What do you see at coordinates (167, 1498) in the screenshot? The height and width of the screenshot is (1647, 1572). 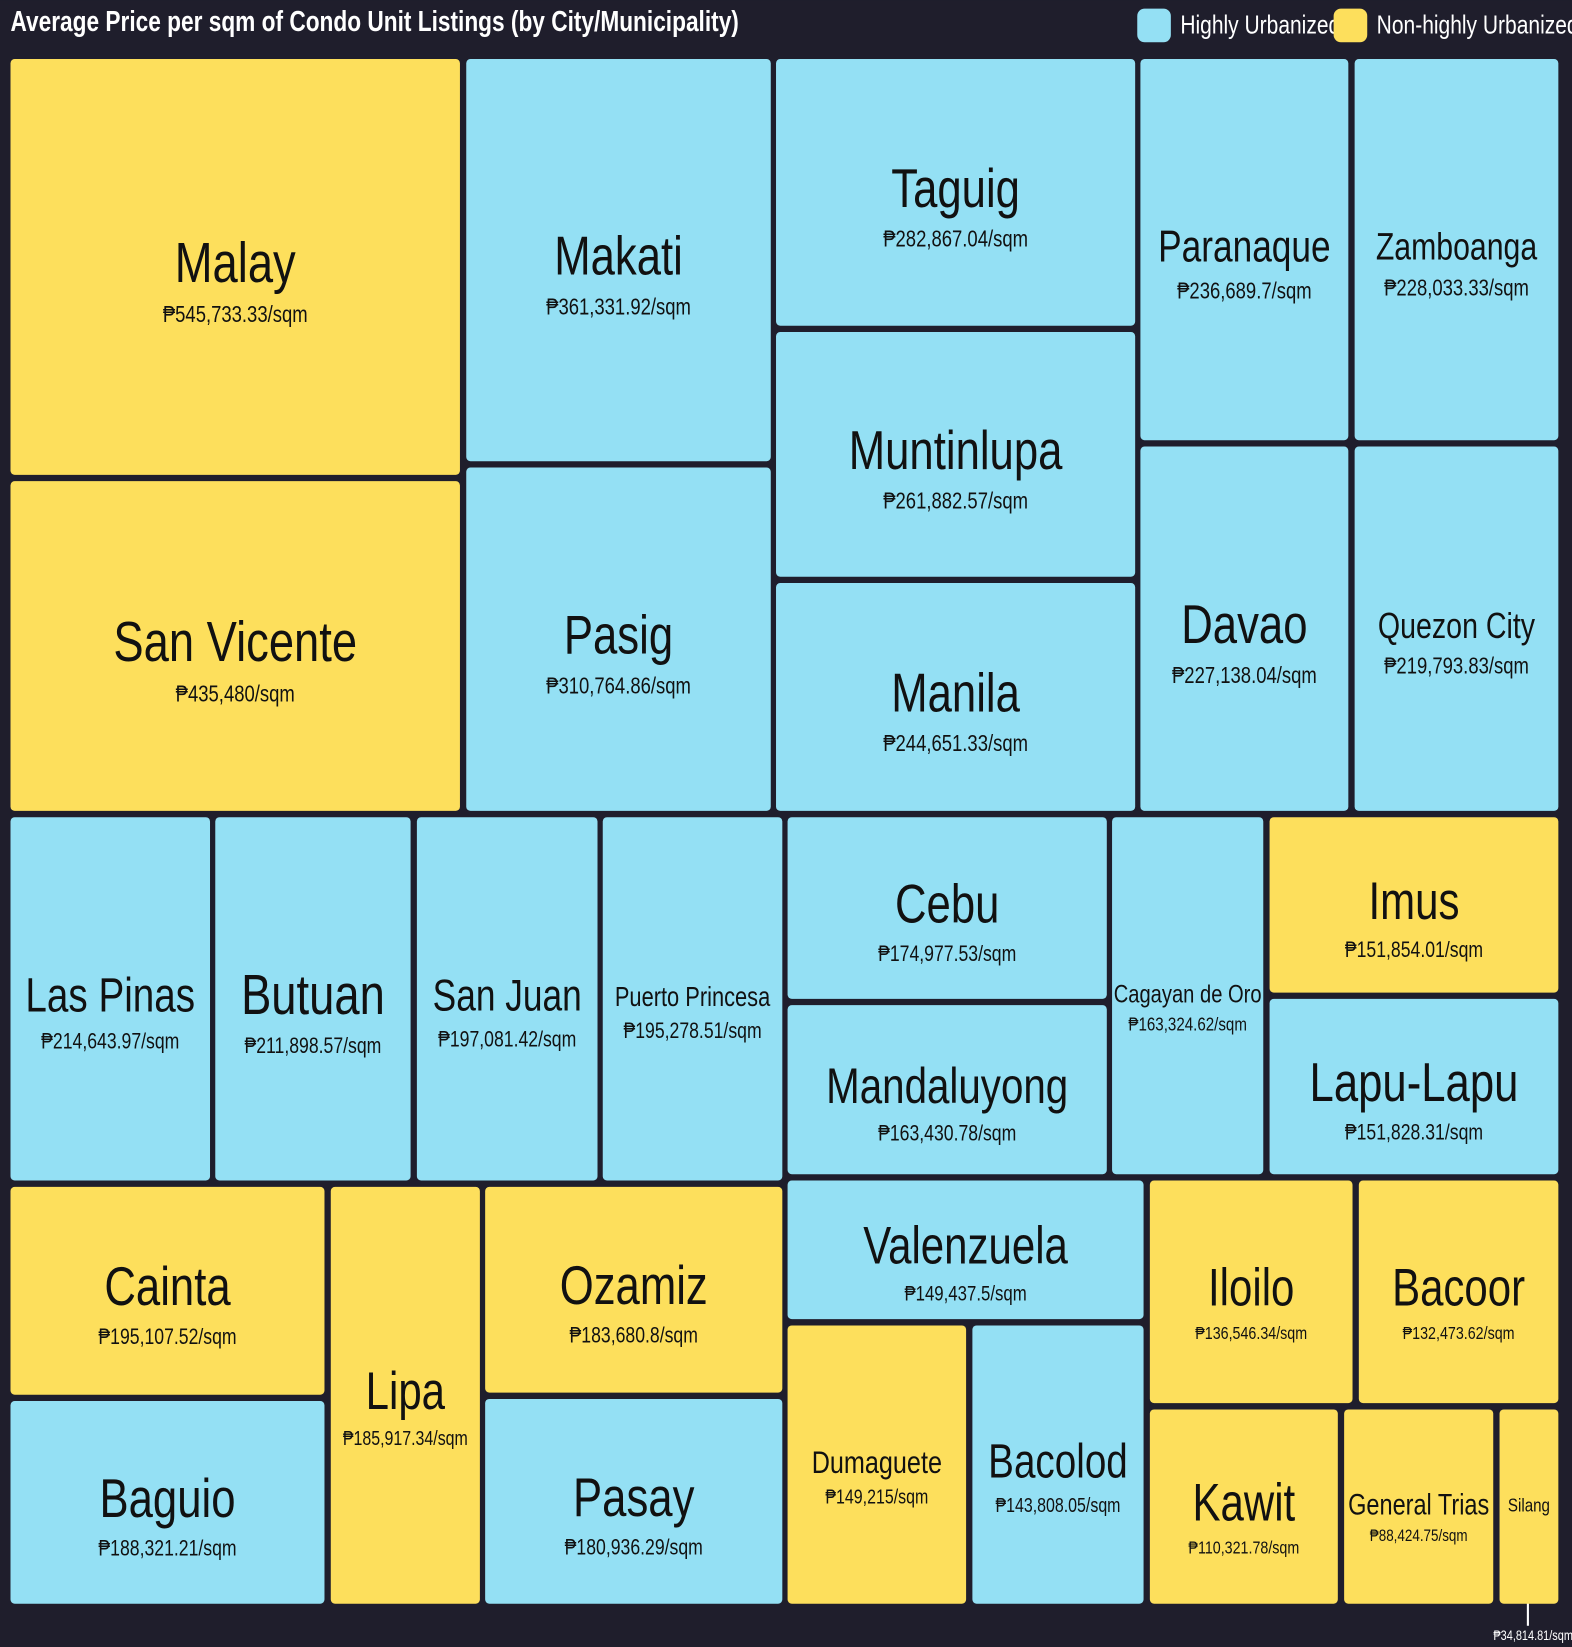 I see `tile-label: Baguio` at bounding box center [167, 1498].